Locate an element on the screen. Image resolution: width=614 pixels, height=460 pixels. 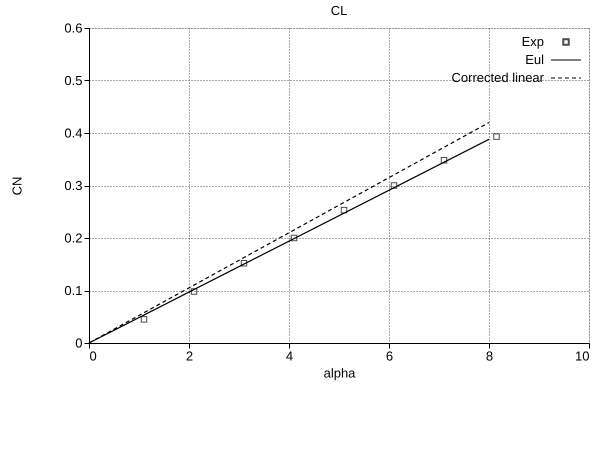
y-tick-label: 0.6 is located at coordinates (73, 28).